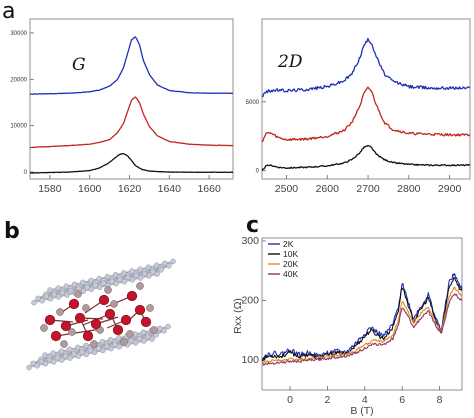 Image resolution: width=474 pixels, height=418 pixels. What do you see at coordinates (250, 241) in the screenshot?
I see `y-tick-label: 300` at bounding box center [250, 241].